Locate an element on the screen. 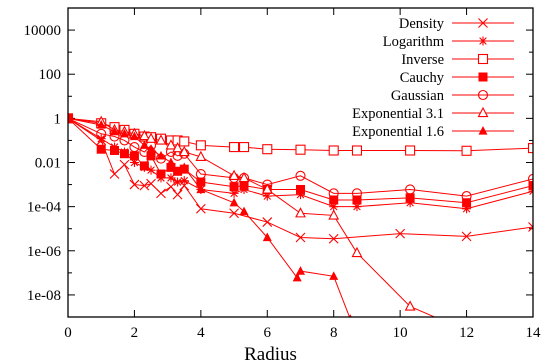 The height and width of the screenshot is (364, 547). legend-label: Logarithm is located at coordinates (414, 42).